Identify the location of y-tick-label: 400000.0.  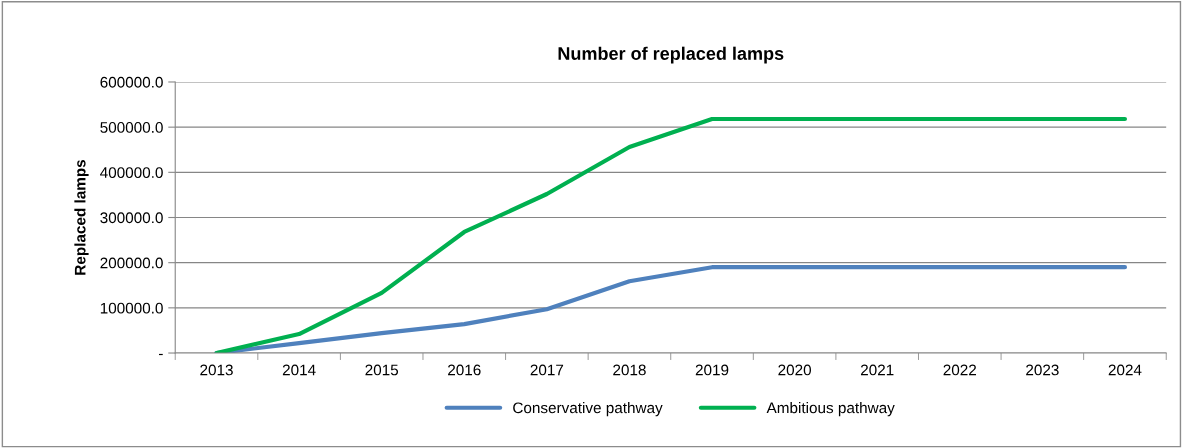
(131, 173).